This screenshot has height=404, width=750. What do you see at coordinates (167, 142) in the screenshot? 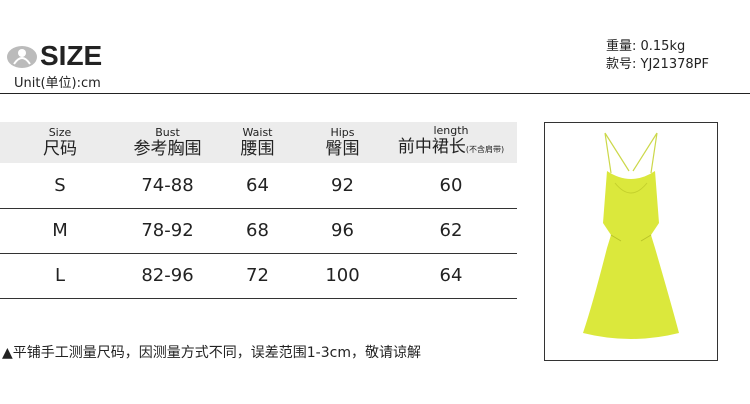
I see `col-bust: Bust 参考胸围` at bounding box center [167, 142].